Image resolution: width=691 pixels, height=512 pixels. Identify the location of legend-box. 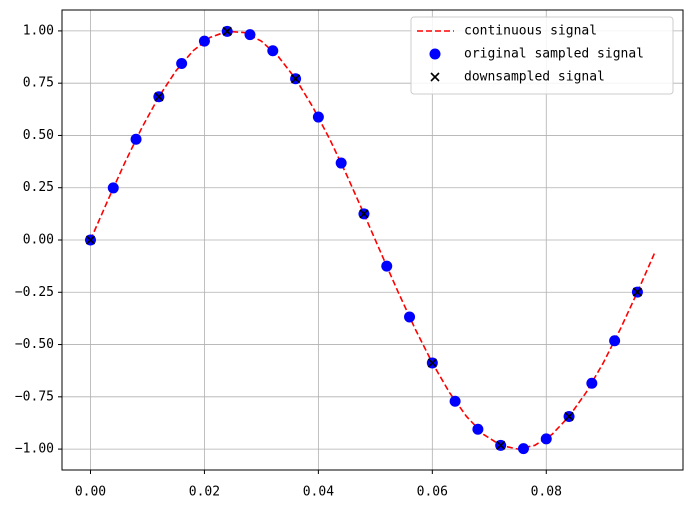
(542, 55).